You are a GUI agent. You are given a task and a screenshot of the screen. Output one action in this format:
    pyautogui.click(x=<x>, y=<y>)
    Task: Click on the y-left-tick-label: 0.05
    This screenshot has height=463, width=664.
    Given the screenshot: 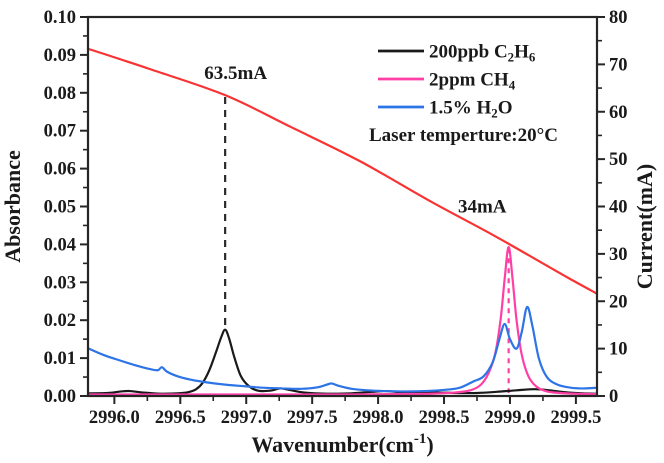 What is the action you would take?
    pyautogui.click(x=60, y=208)
    